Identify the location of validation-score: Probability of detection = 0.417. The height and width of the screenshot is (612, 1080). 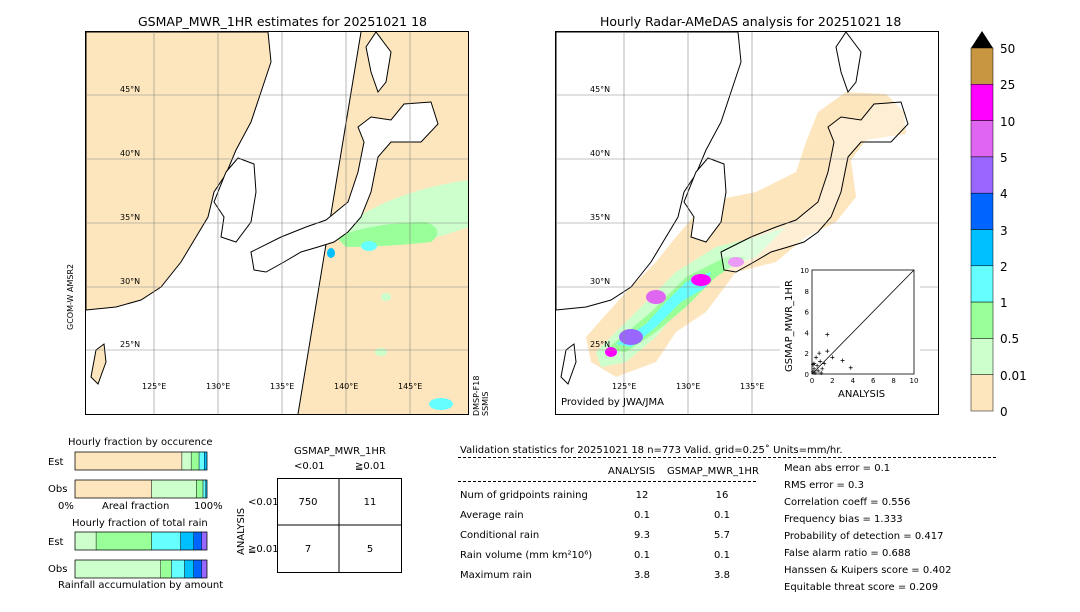
(864, 536).